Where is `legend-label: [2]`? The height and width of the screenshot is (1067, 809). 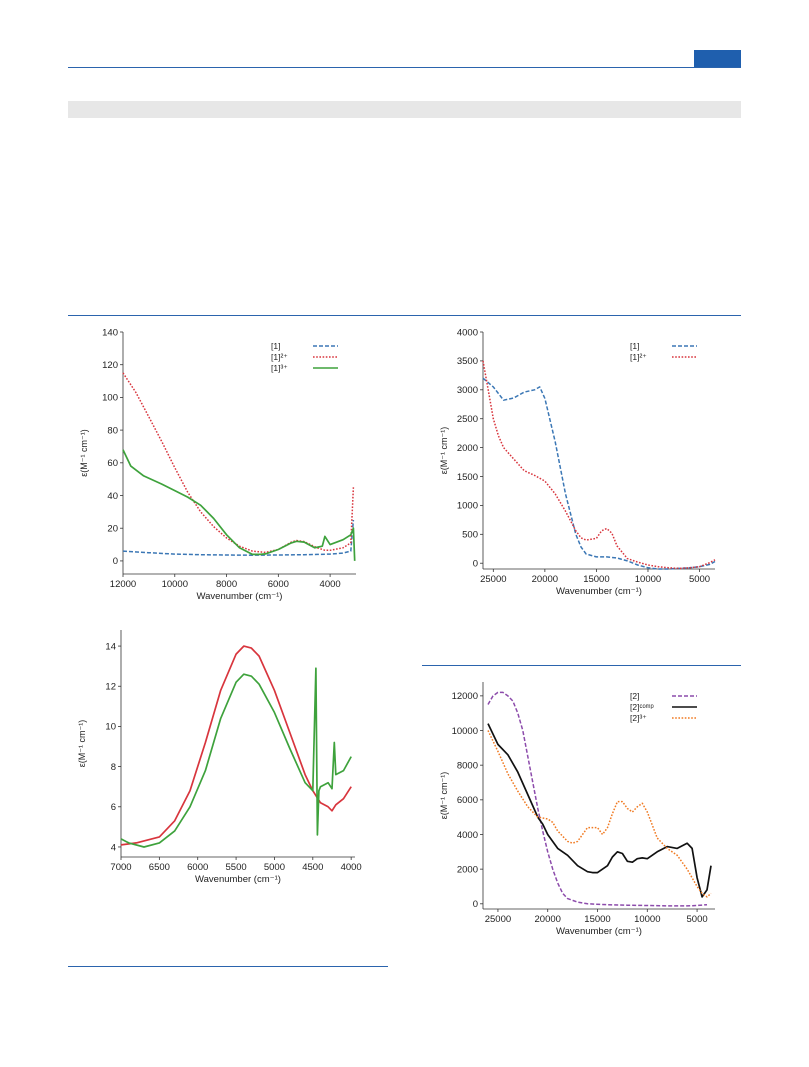 legend-label: [2] is located at coordinates (634, 696).